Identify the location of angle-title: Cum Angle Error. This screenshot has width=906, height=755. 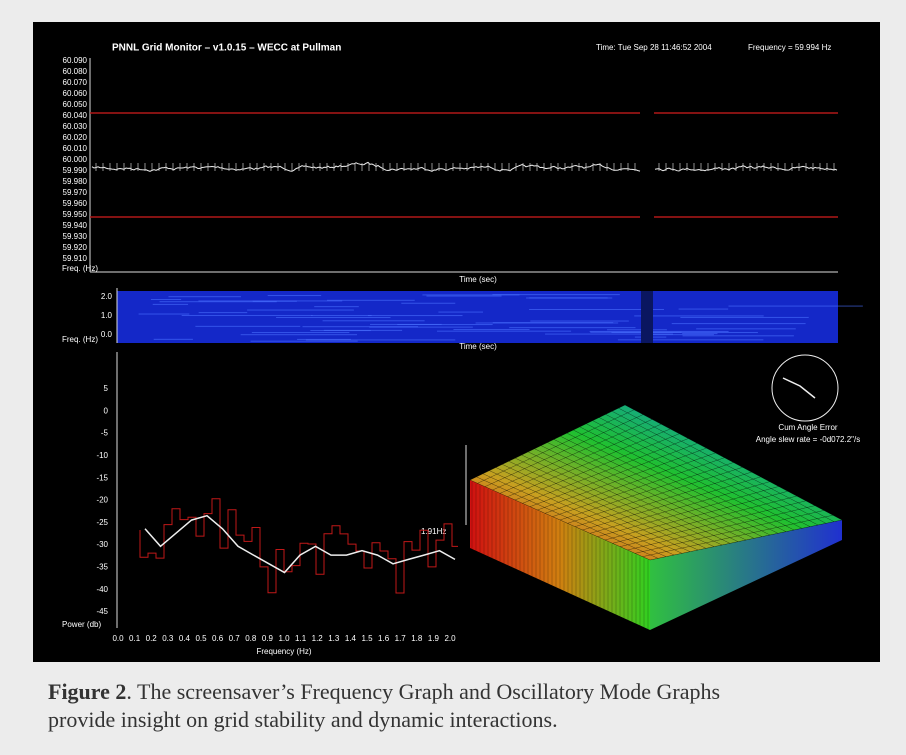
(807, 427).